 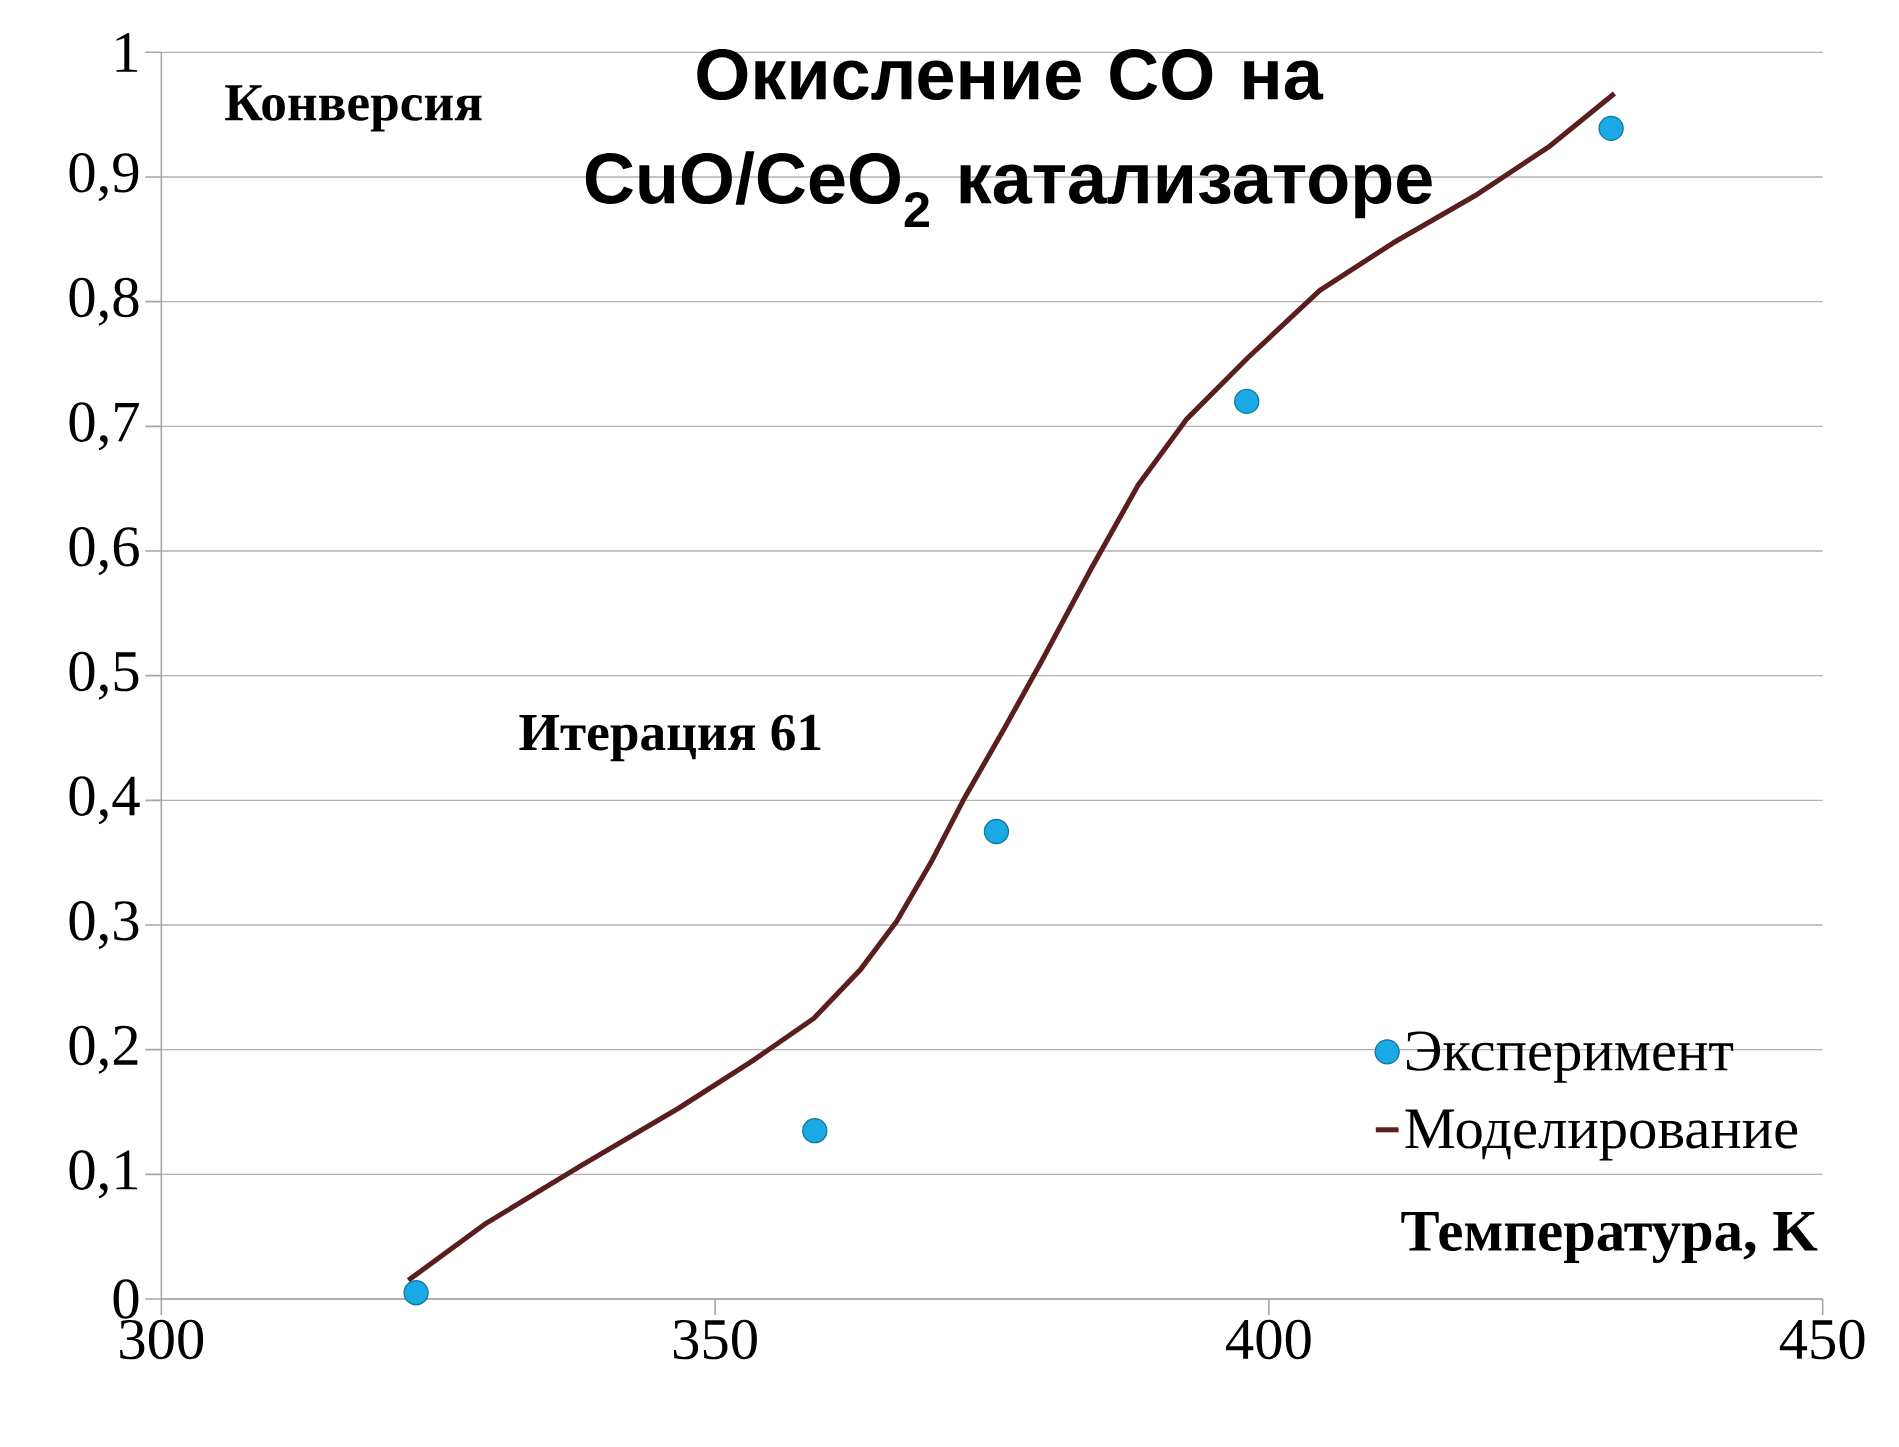 I want to click on y-tick-label: 0,3, so click(x=104, y=924).